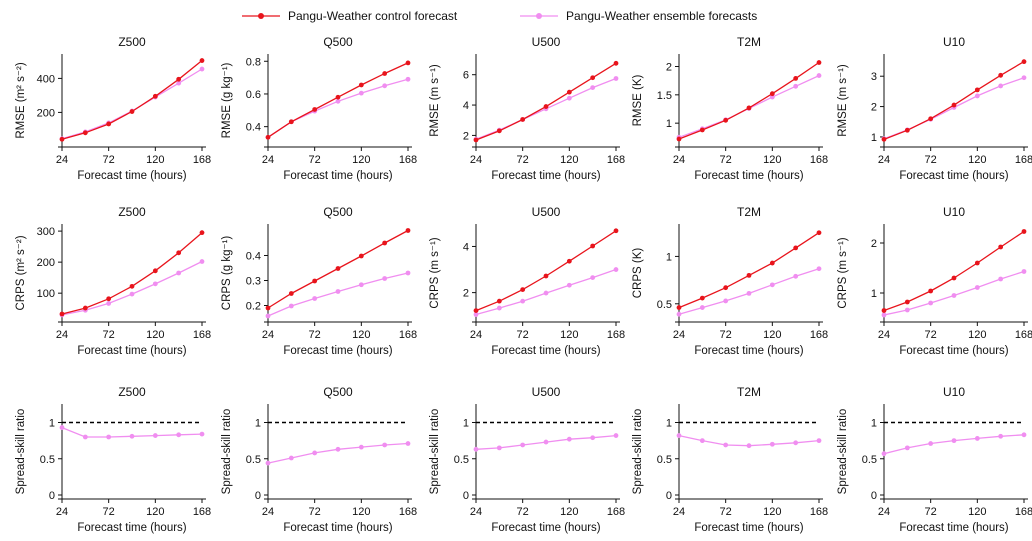 Image resolution: width=1032 pixels, height=541 pixels. I want to click on y-tick-label: 3, so click(874, 77).